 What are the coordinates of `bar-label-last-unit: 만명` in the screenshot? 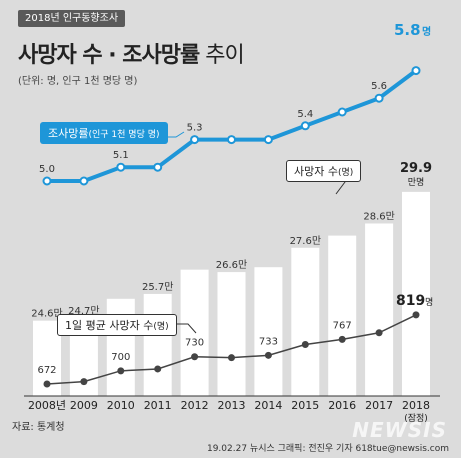 It's located at (416, 182).